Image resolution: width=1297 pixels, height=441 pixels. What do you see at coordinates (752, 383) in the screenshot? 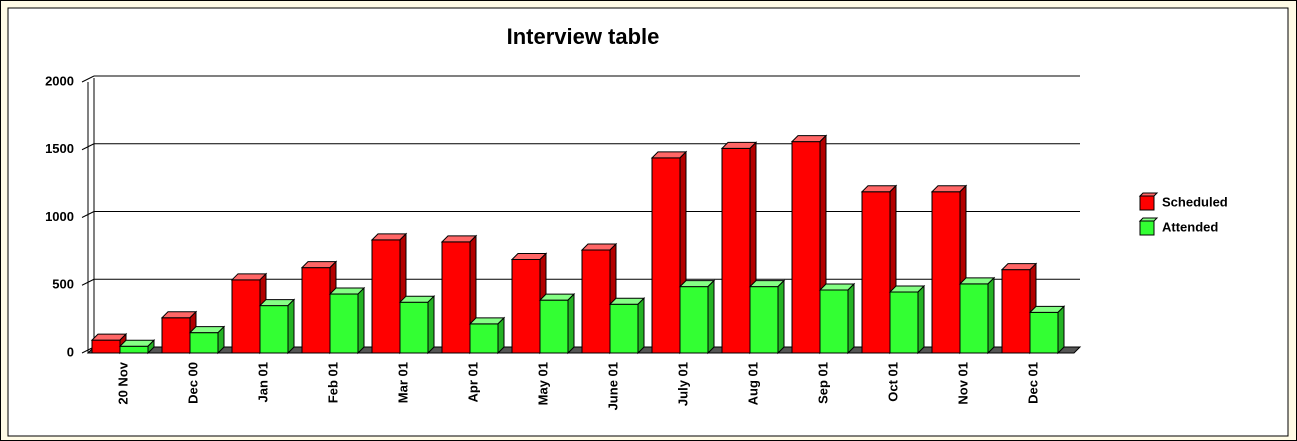
I see `x-tick-label: Aug 01` at bounding box center [752, 383].